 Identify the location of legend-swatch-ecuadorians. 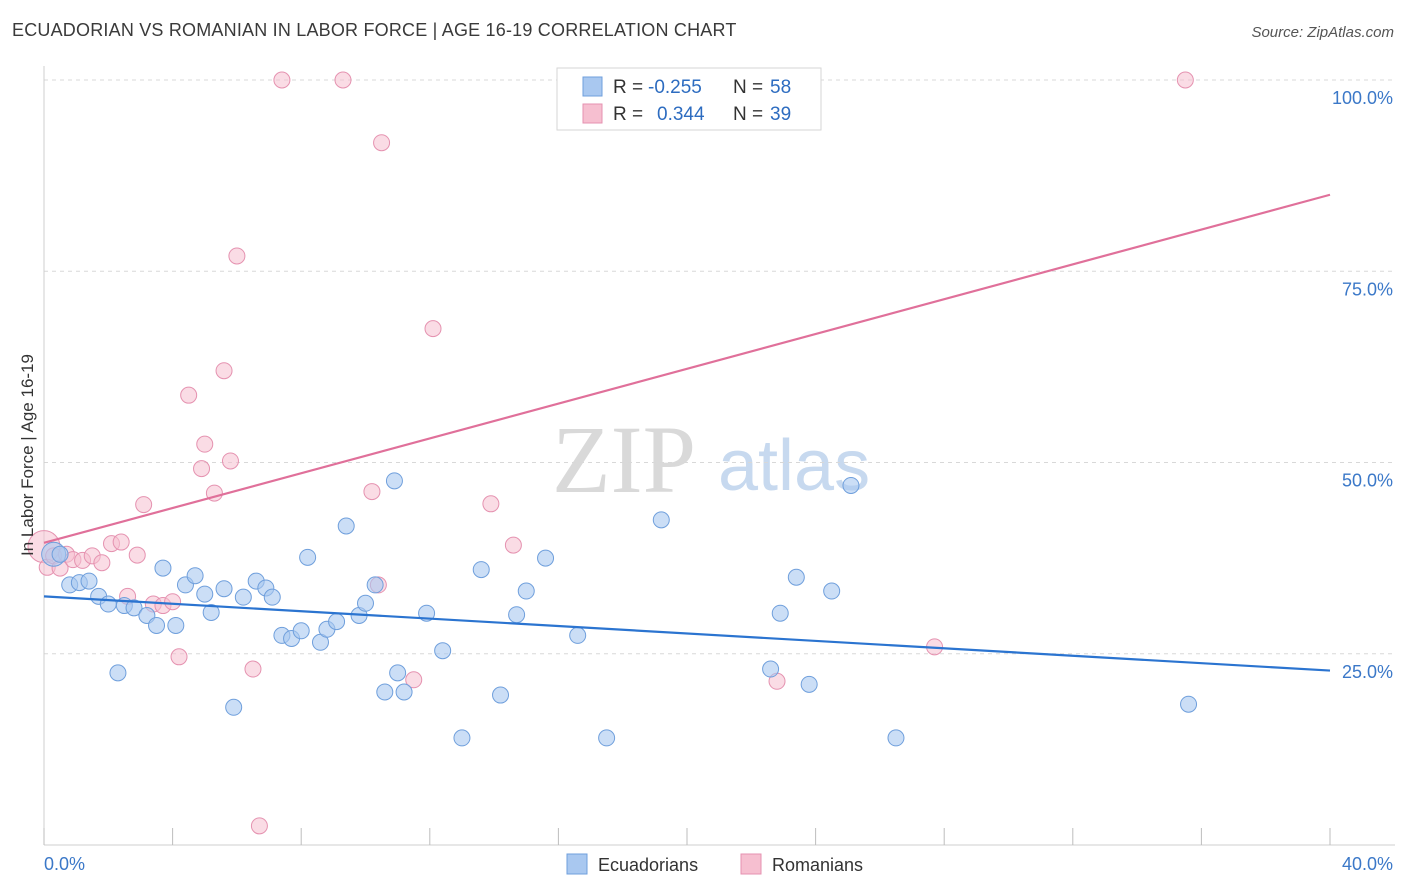
(577, 864).